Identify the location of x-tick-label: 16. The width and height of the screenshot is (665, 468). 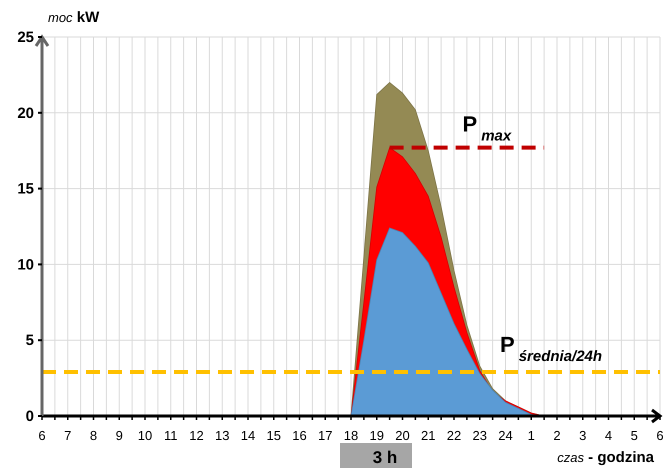
(299, 435).